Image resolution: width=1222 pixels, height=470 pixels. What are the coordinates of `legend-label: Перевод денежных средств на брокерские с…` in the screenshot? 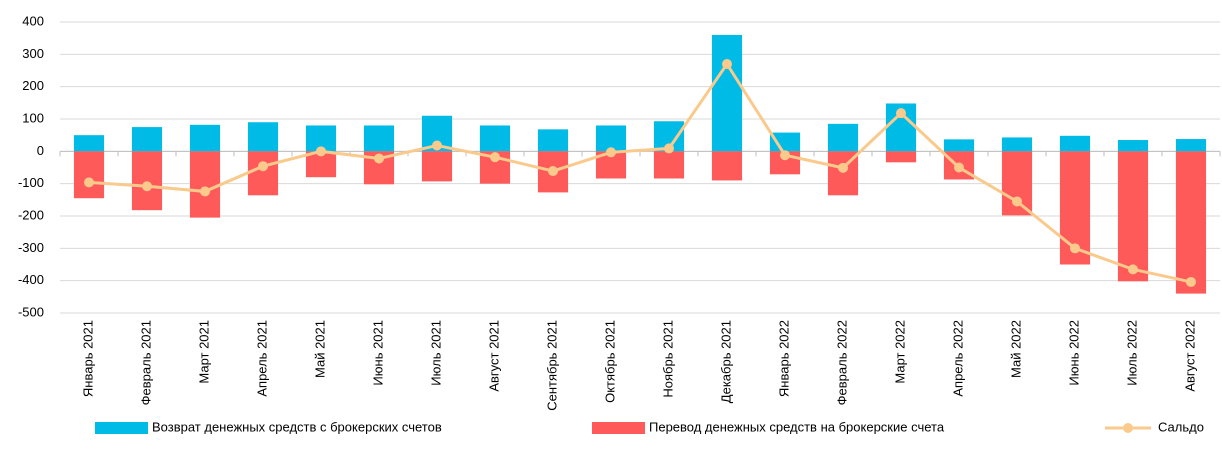 It's located at (797, 426).